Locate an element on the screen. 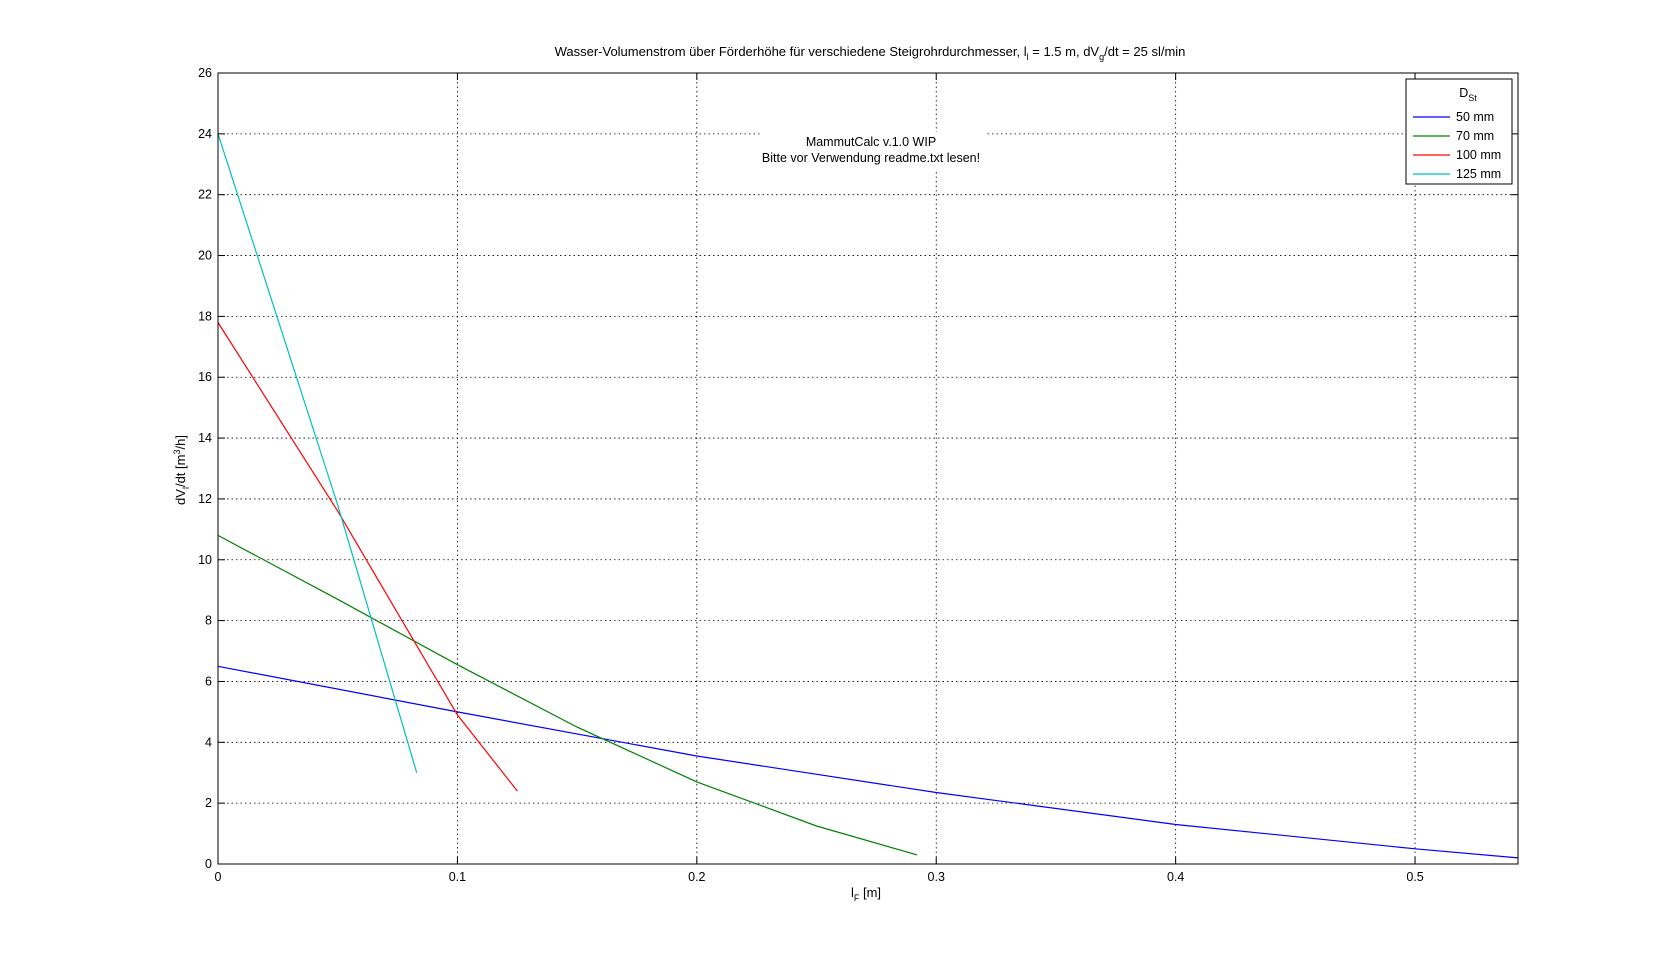  annotation-background is located at coordinates (872, 152).